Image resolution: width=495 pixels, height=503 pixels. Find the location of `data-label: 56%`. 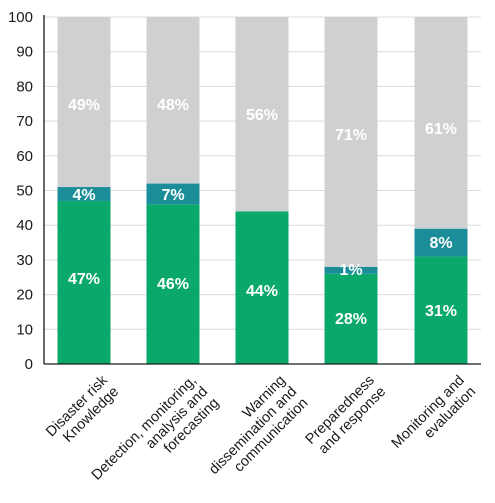

data-label: 56% is located at coordinates (262, 115).